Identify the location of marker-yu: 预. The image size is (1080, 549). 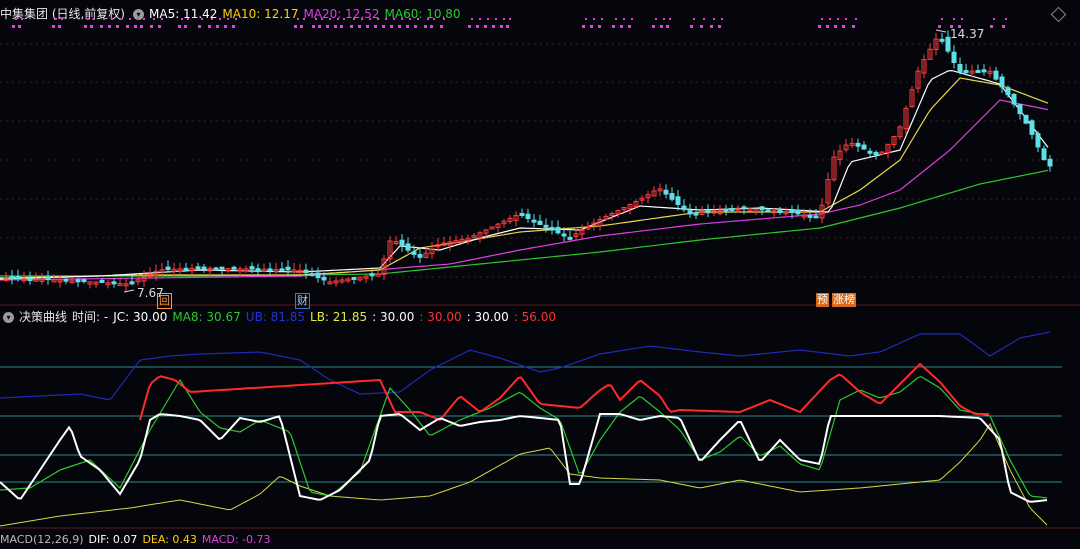
(822, 300).